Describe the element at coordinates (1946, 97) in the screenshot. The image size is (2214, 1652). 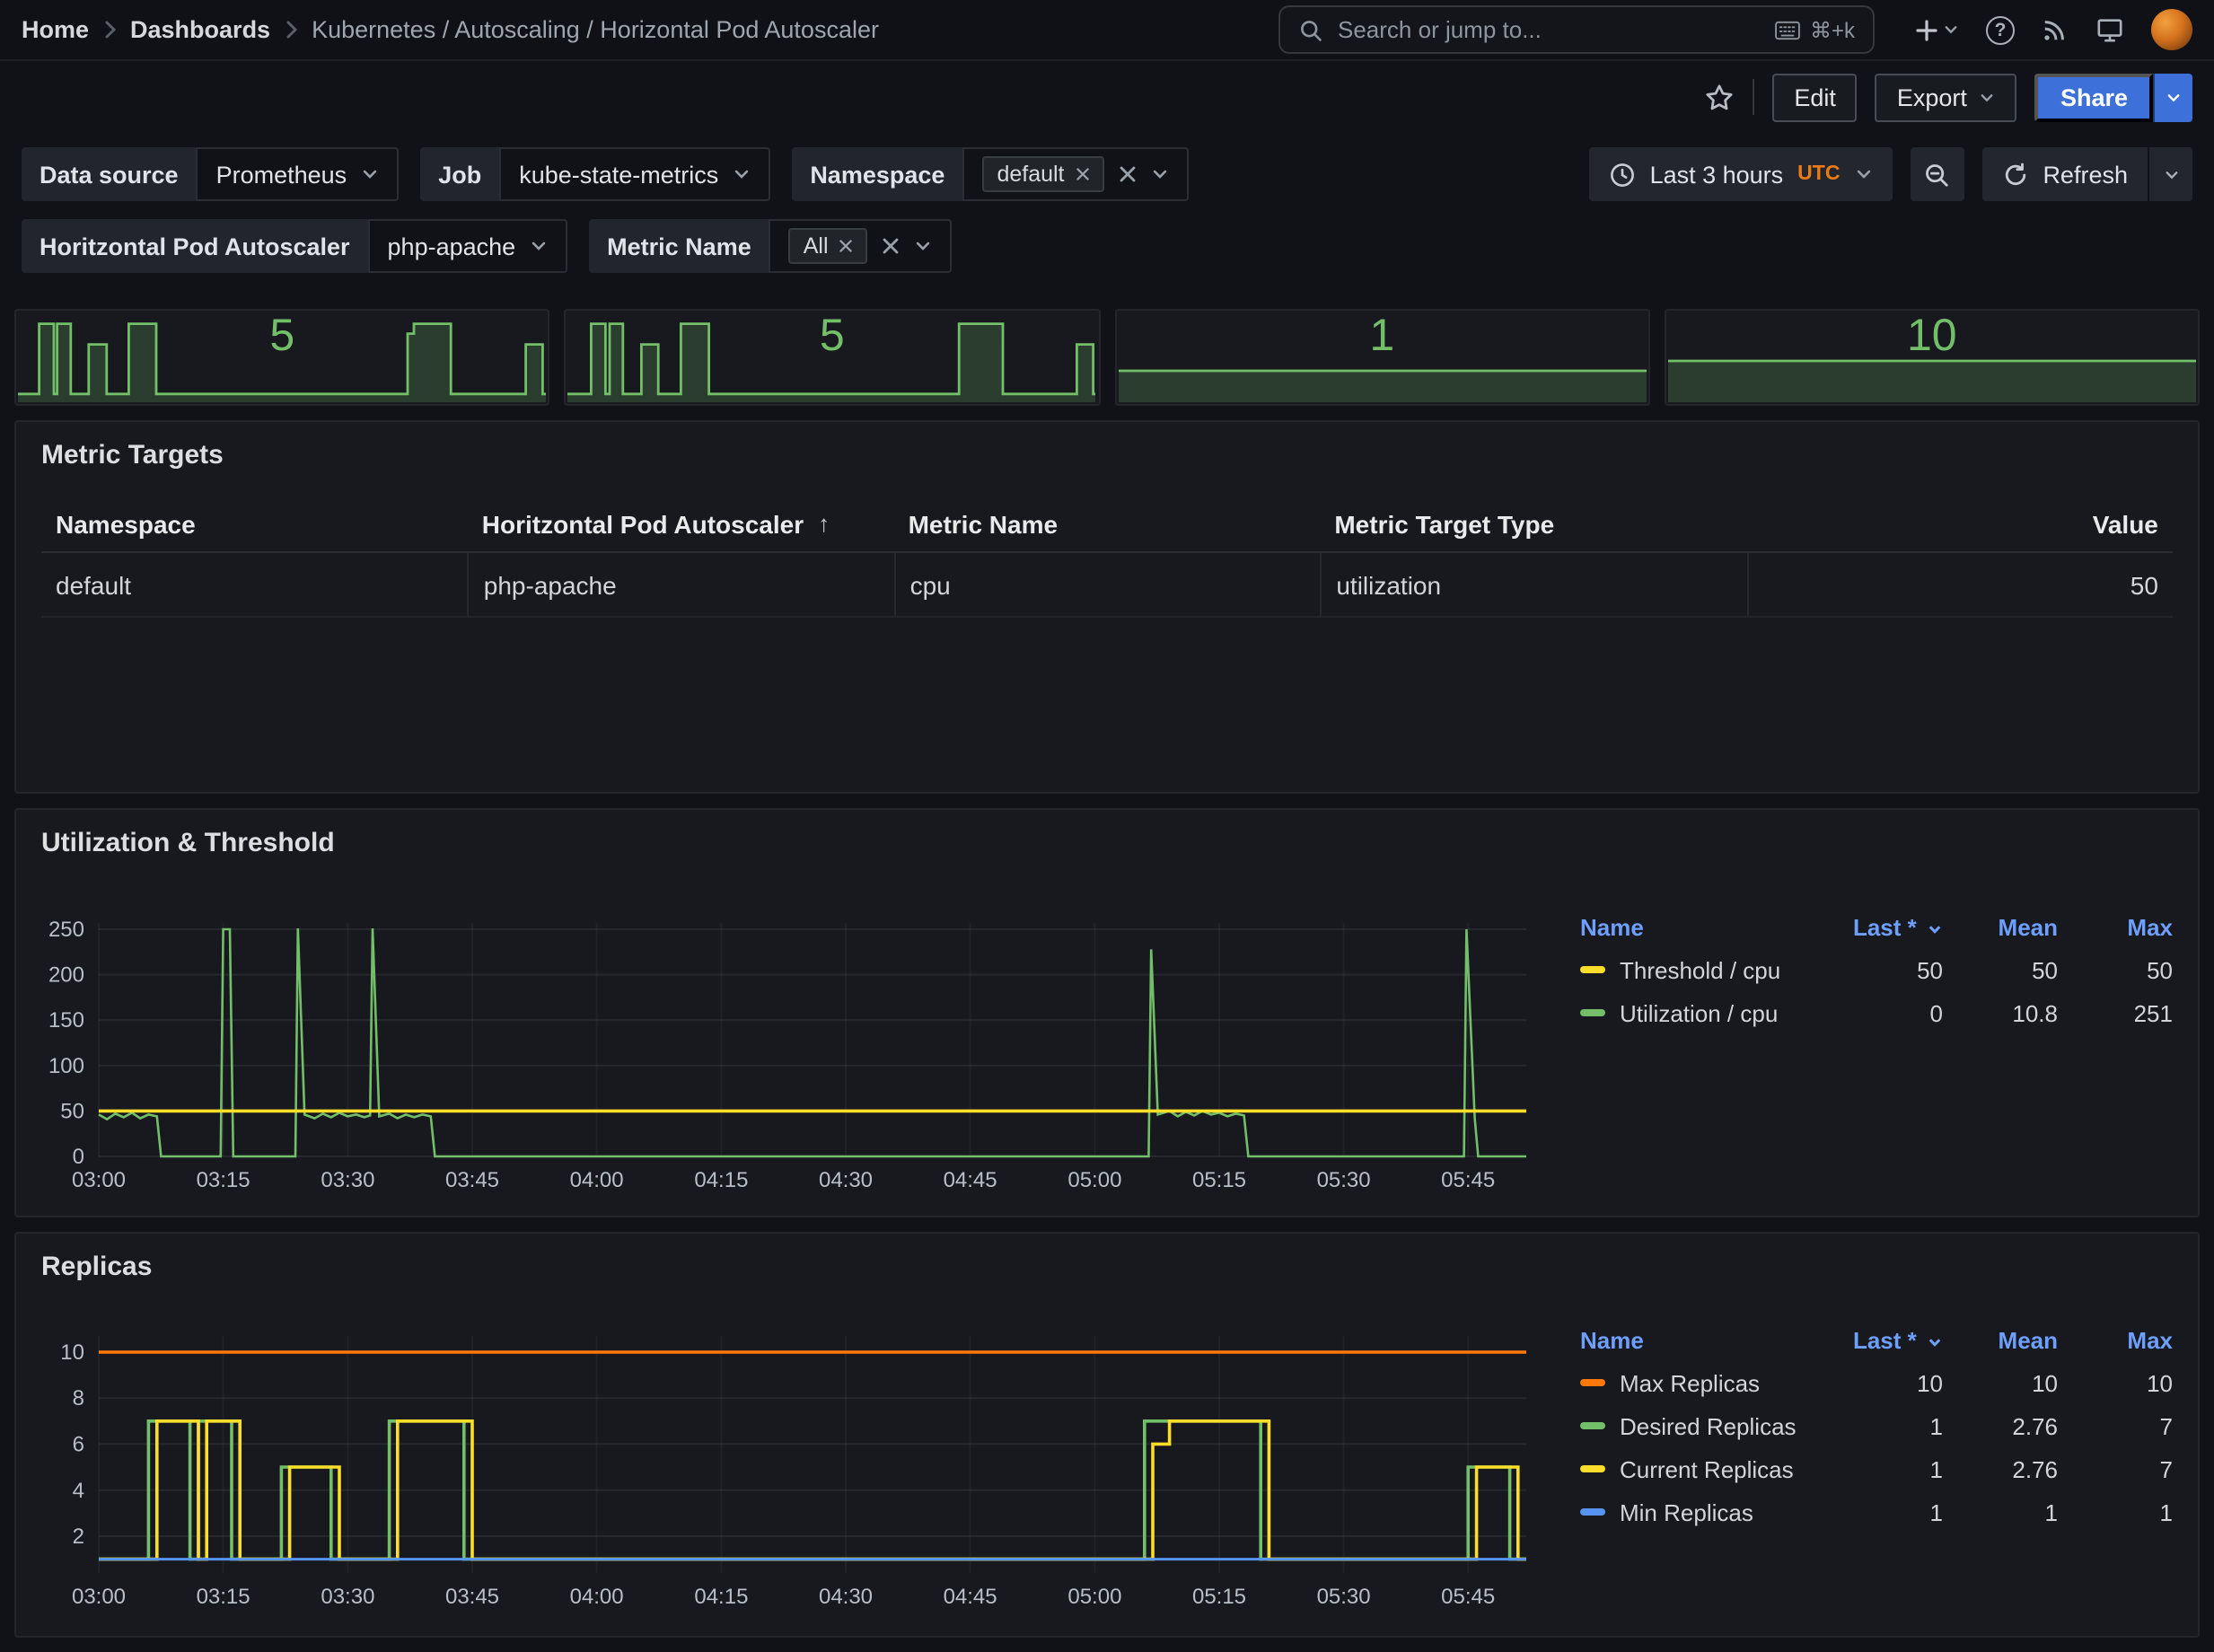
I see `export-button: Export` at that location.